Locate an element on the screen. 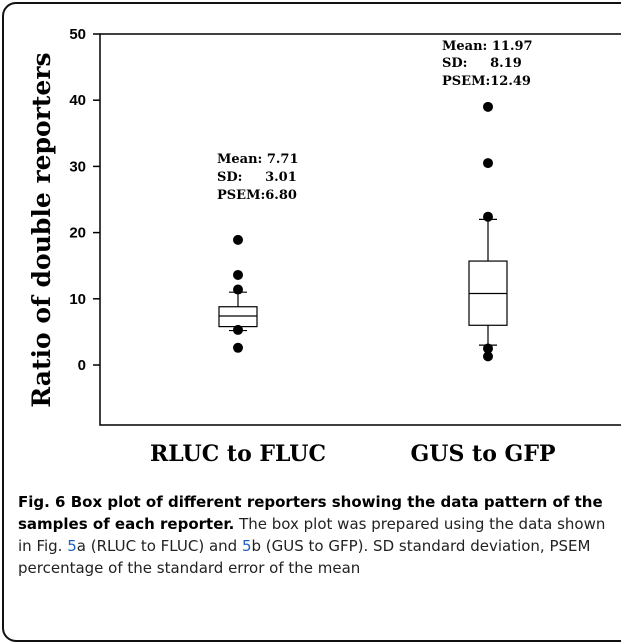 The width and height of the screenshot is (621, 642). caption-link-fig-5a: 5 is located at coordinates (72, 546).